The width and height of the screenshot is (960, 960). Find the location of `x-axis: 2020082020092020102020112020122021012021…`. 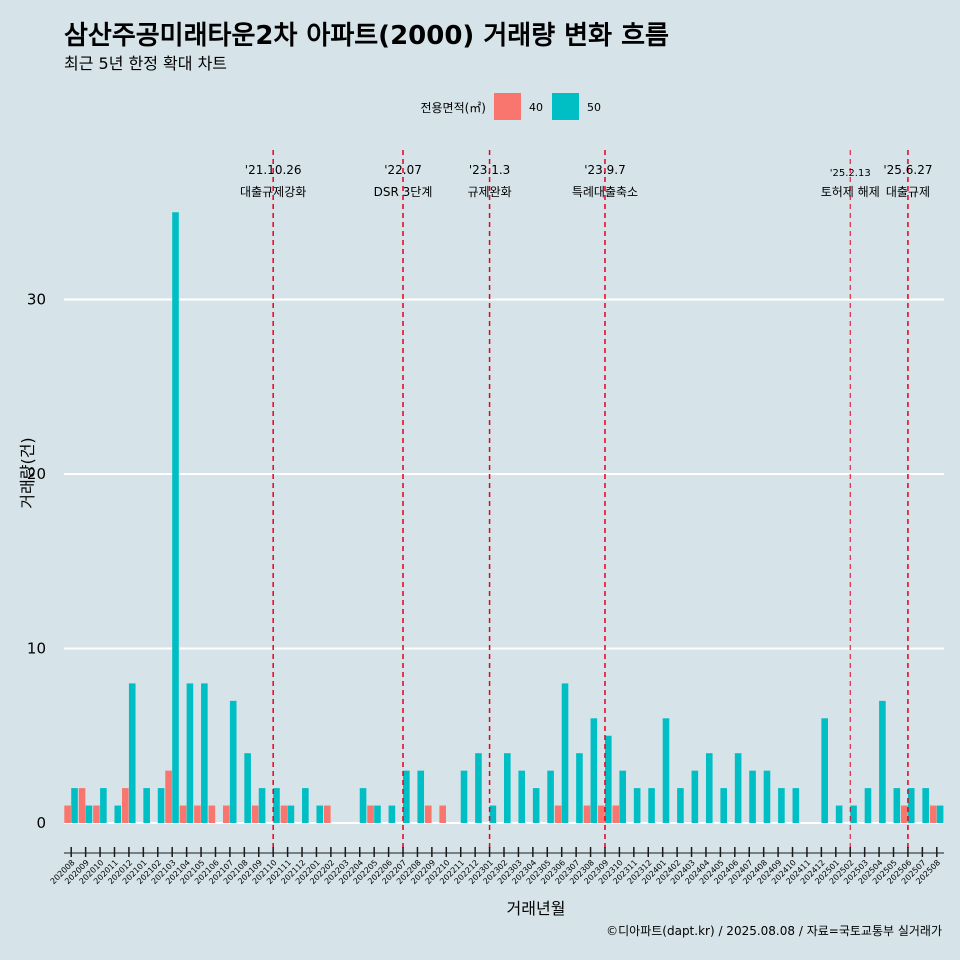

x-axis: 2020082020092020102020112020122021012021… is located at coordinates (496, 866).